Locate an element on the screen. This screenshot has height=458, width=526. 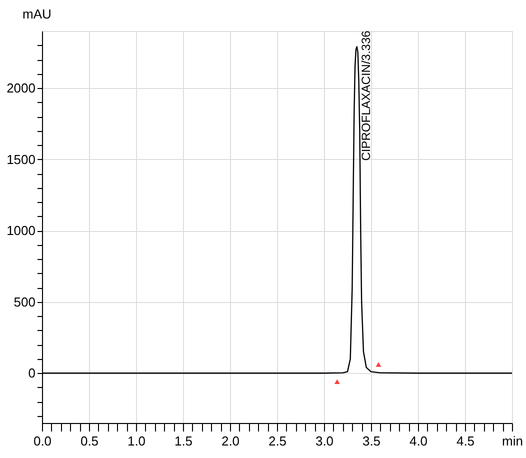
y-tick-label: 2000 is located at coordinates (21, 88).